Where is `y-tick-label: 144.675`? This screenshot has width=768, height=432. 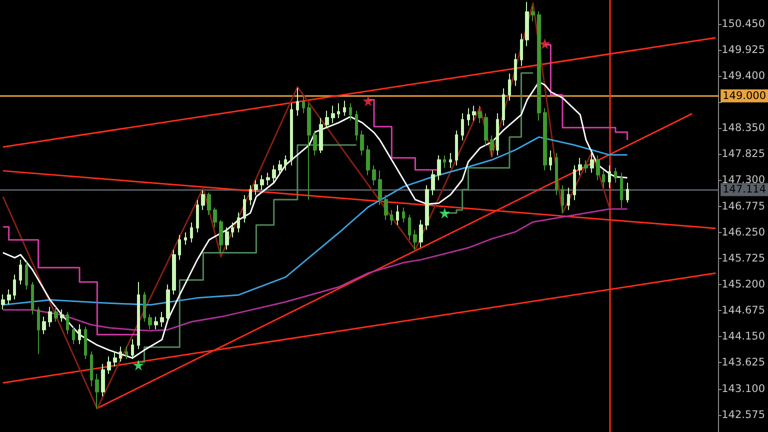
y-tick-label: 144.675 is located at coordinates (743, 310).